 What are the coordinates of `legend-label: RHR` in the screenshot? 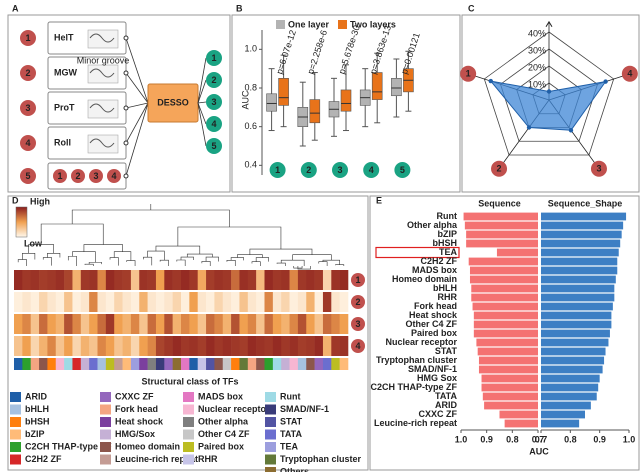 It's located at (208, 459).